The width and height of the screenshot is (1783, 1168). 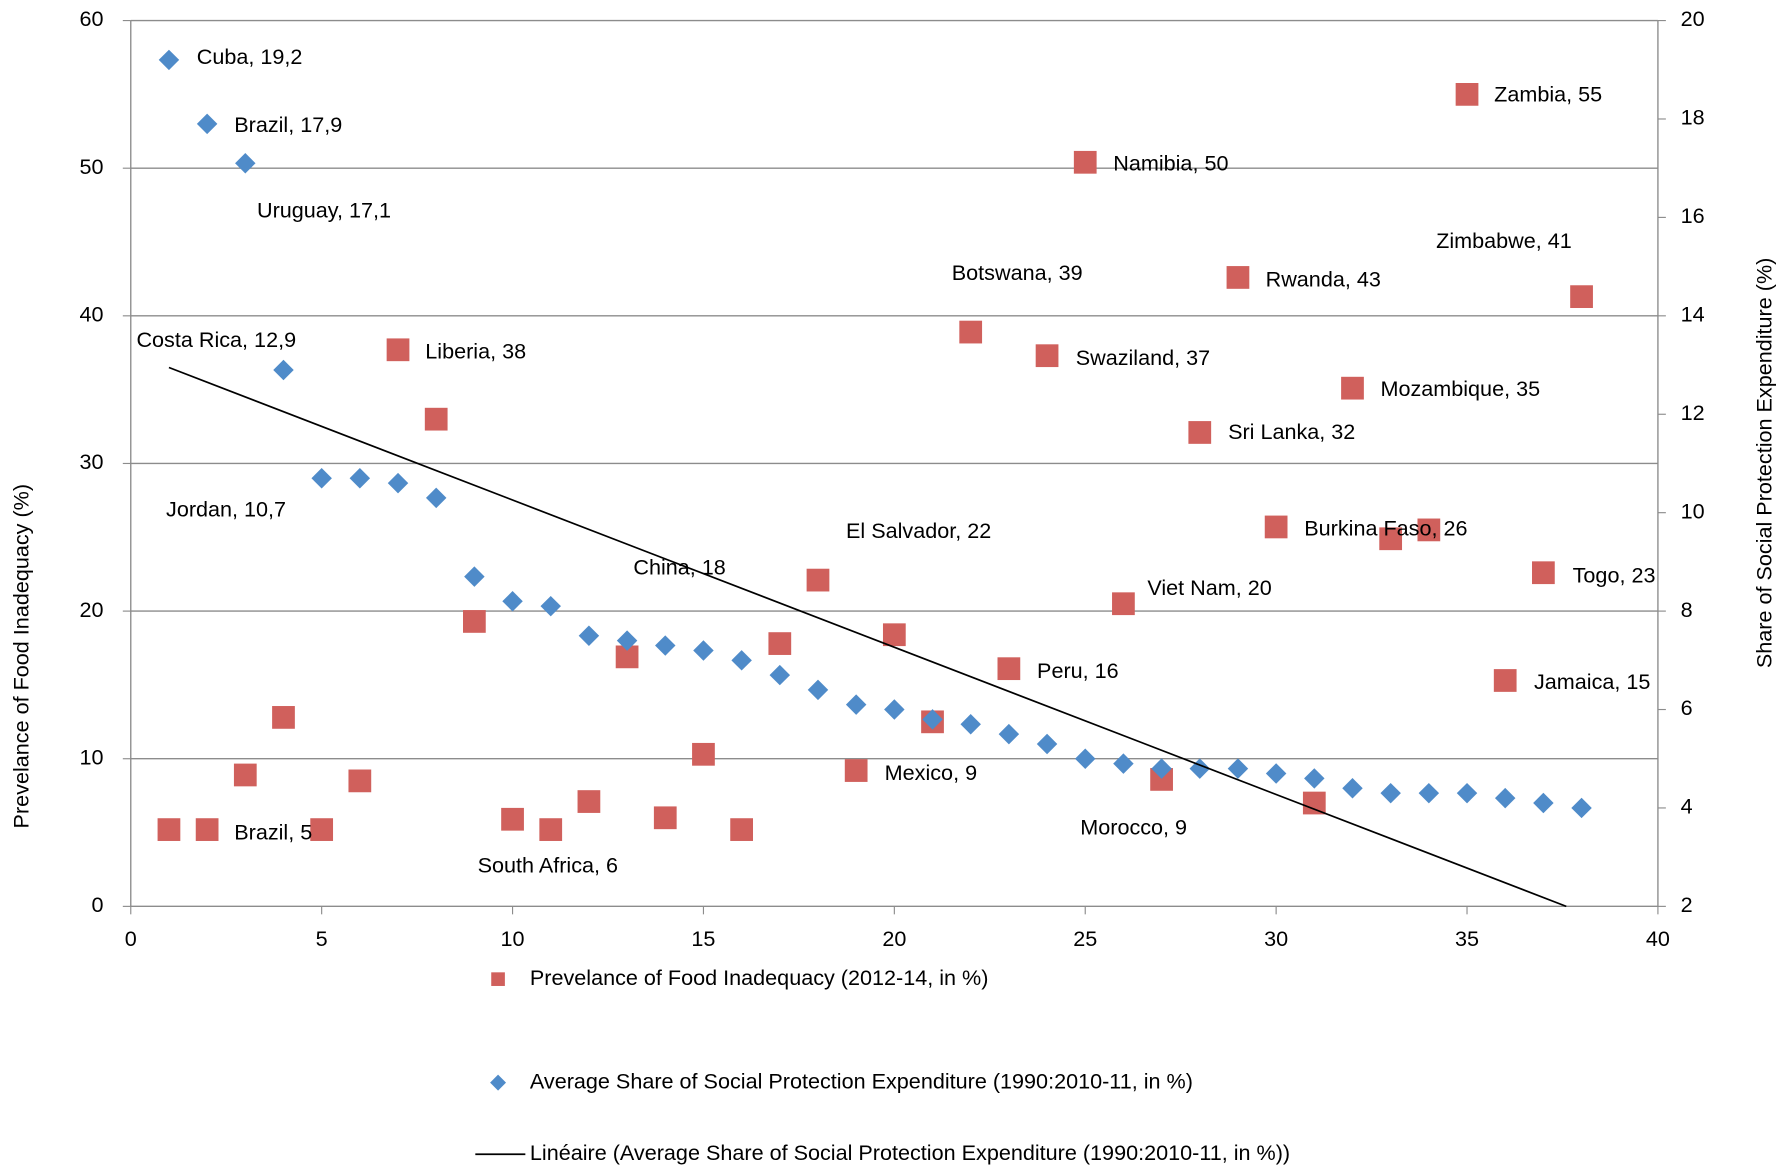 I want to click on annotation: Sri Lanka, 32, so click(x=1291, y=431).